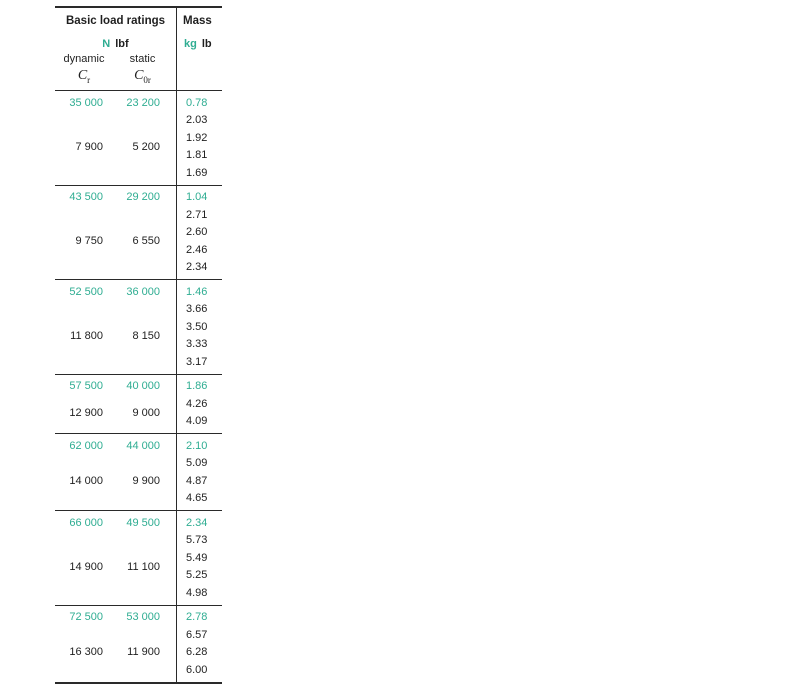 The width and height of the screenshot is (790, 684). Describe the element at coordinates (115, 292) in the screenshot. I see `newton-values-row: 52 500 36 000` at that location.